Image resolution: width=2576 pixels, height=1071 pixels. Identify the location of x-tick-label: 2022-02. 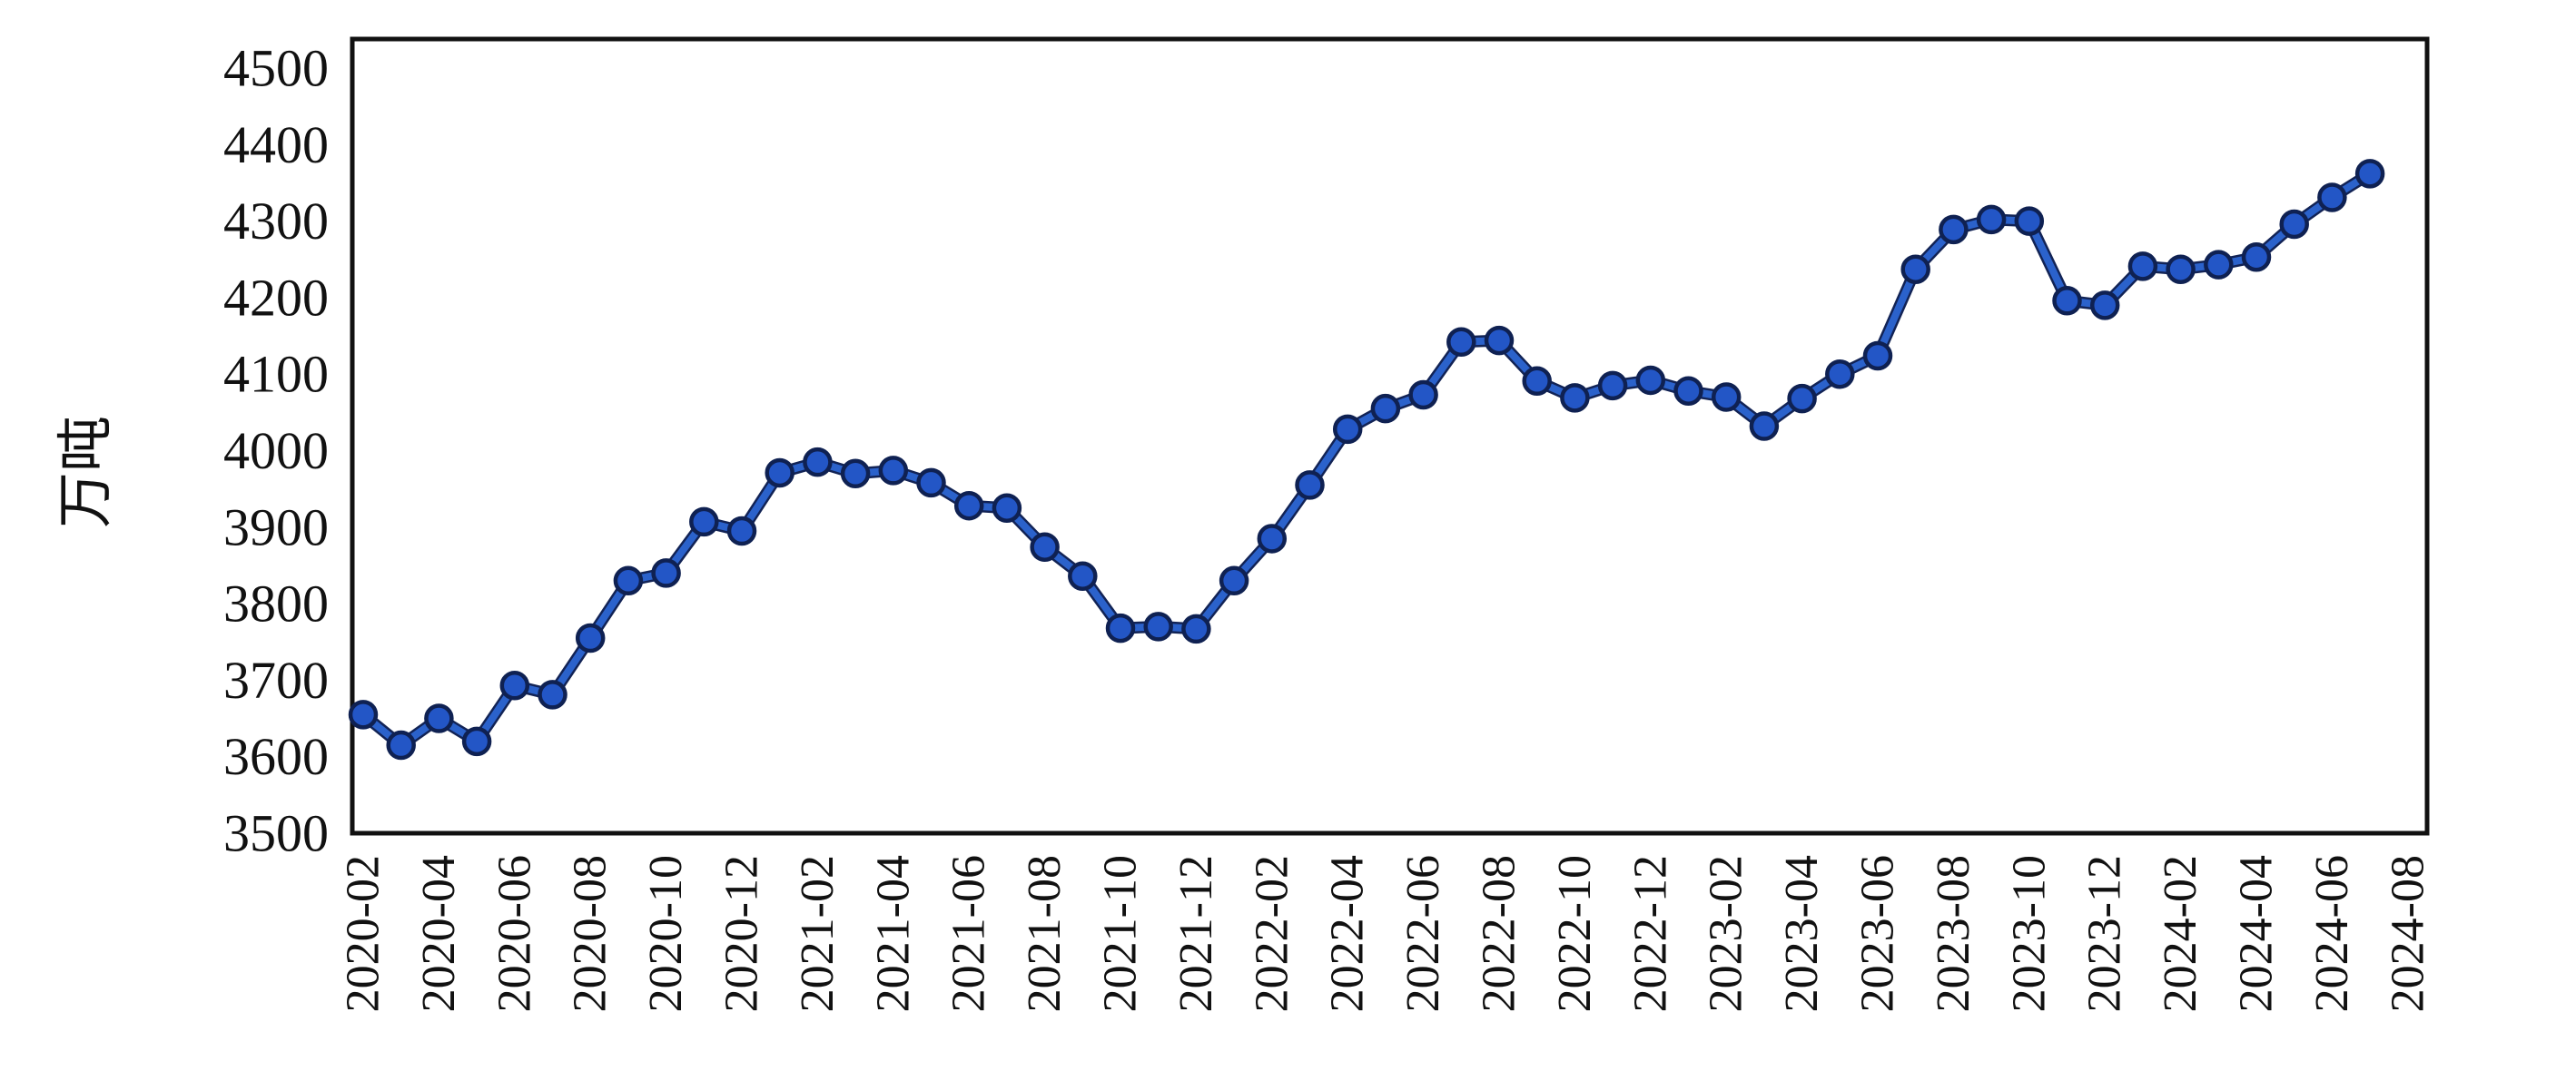
(1272, 933).